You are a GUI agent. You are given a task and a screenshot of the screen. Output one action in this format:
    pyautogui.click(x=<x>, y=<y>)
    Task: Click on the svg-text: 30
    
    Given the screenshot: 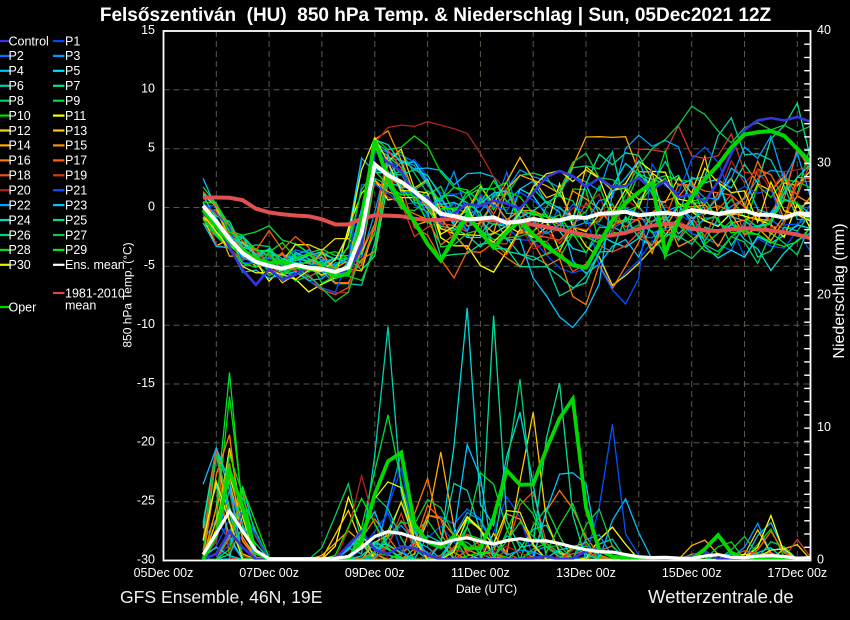 What is the action you would take?
    pyautogui.click(x=824, y=162)
    